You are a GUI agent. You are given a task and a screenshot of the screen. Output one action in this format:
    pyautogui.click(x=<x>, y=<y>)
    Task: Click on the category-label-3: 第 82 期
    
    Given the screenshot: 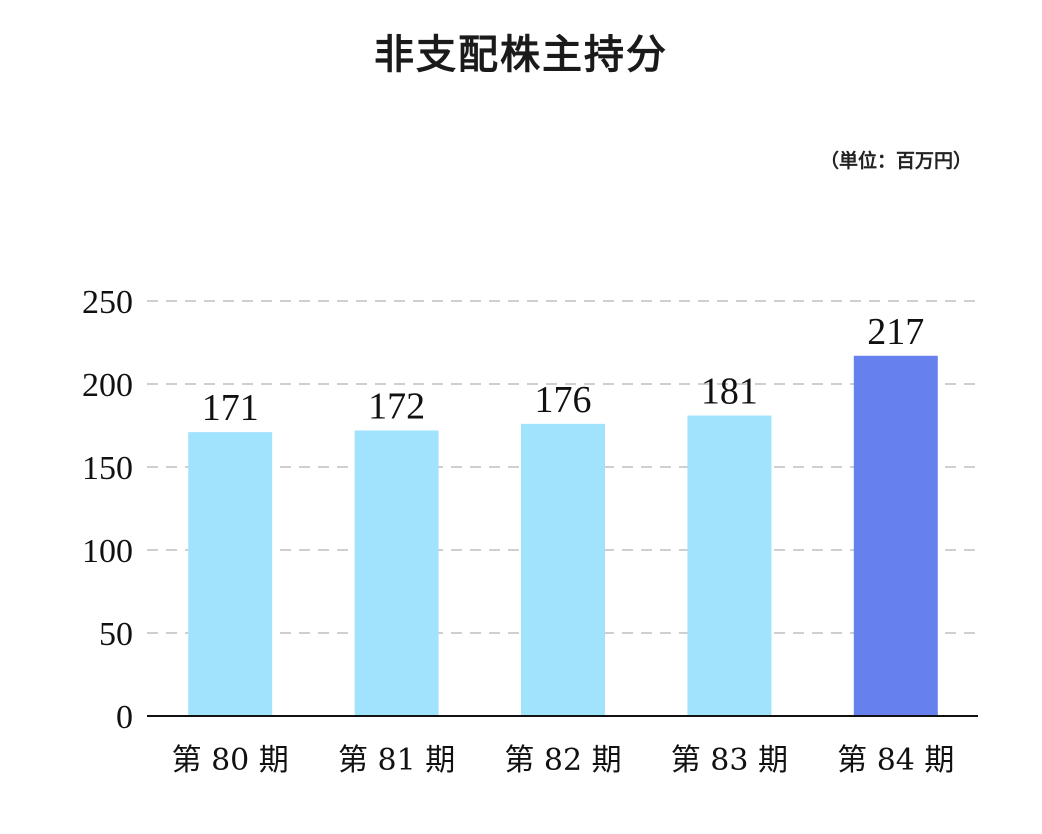 What is the action you would take?
    pyautogui.click(x=562, y=760)
    